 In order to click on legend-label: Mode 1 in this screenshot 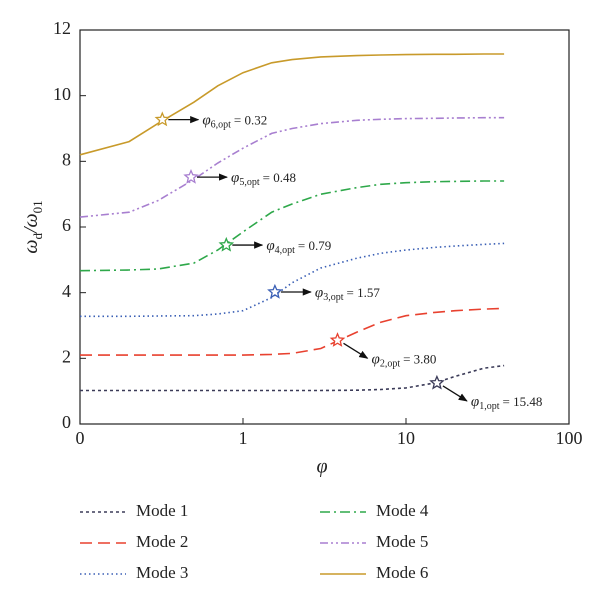, I will do `click(162, 510)`.